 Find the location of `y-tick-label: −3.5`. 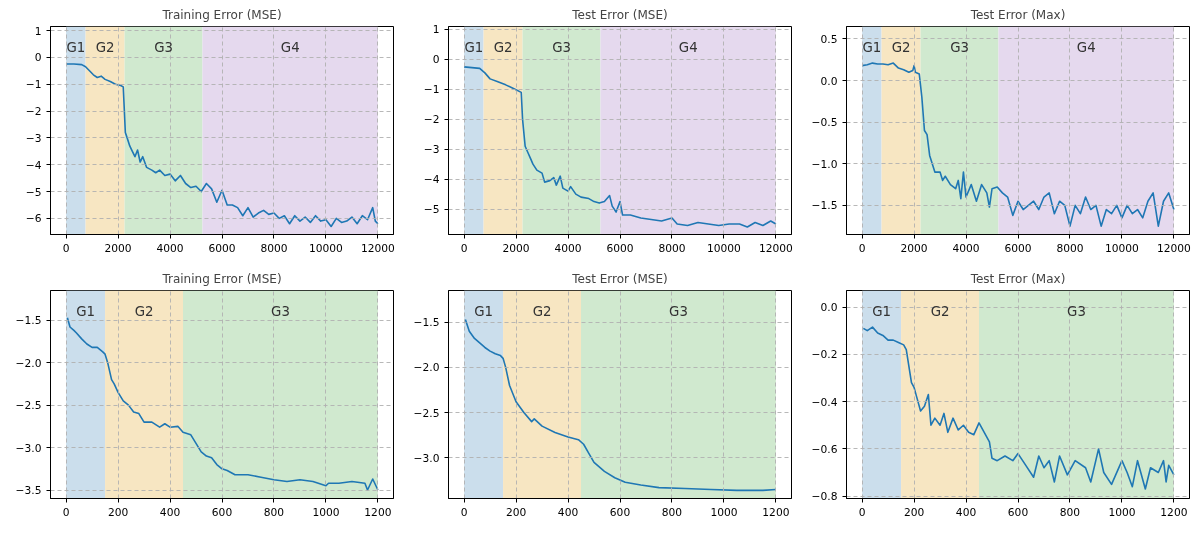

y-tick-label: −3.5 is located at coordinates (28, 491).